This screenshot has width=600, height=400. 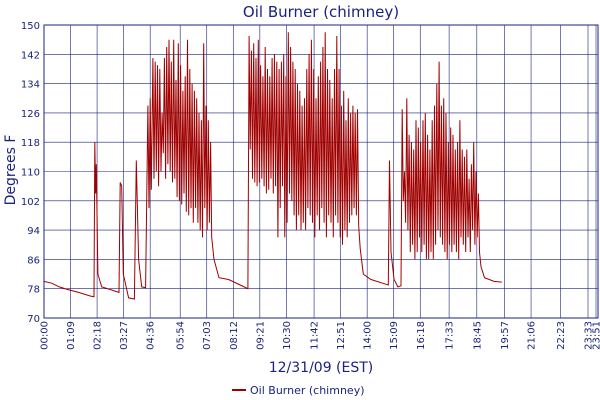 What do you see at coordinates (421, 335) in the screenshot?
I see `x-tick-label: 16:18` at bounding box center [421, 335].